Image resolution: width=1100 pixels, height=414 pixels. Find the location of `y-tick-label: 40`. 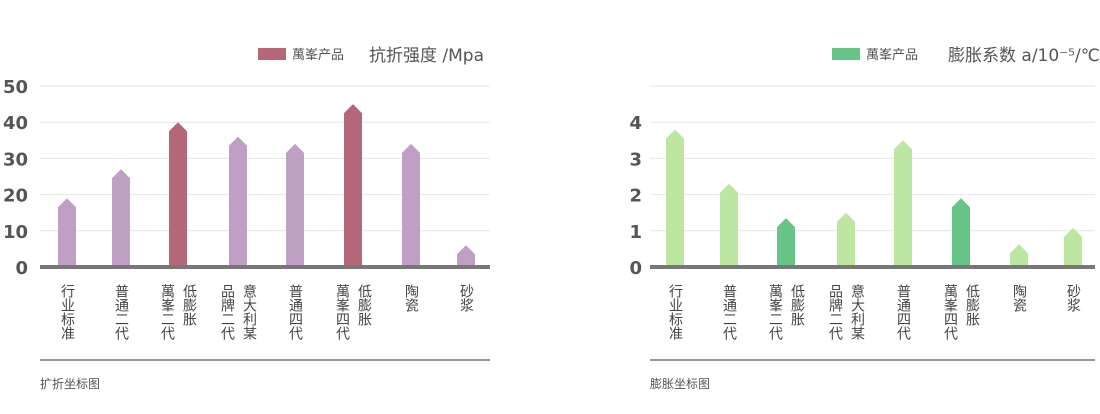

y-tick-label: 40 is located at coordinates (15, 123).